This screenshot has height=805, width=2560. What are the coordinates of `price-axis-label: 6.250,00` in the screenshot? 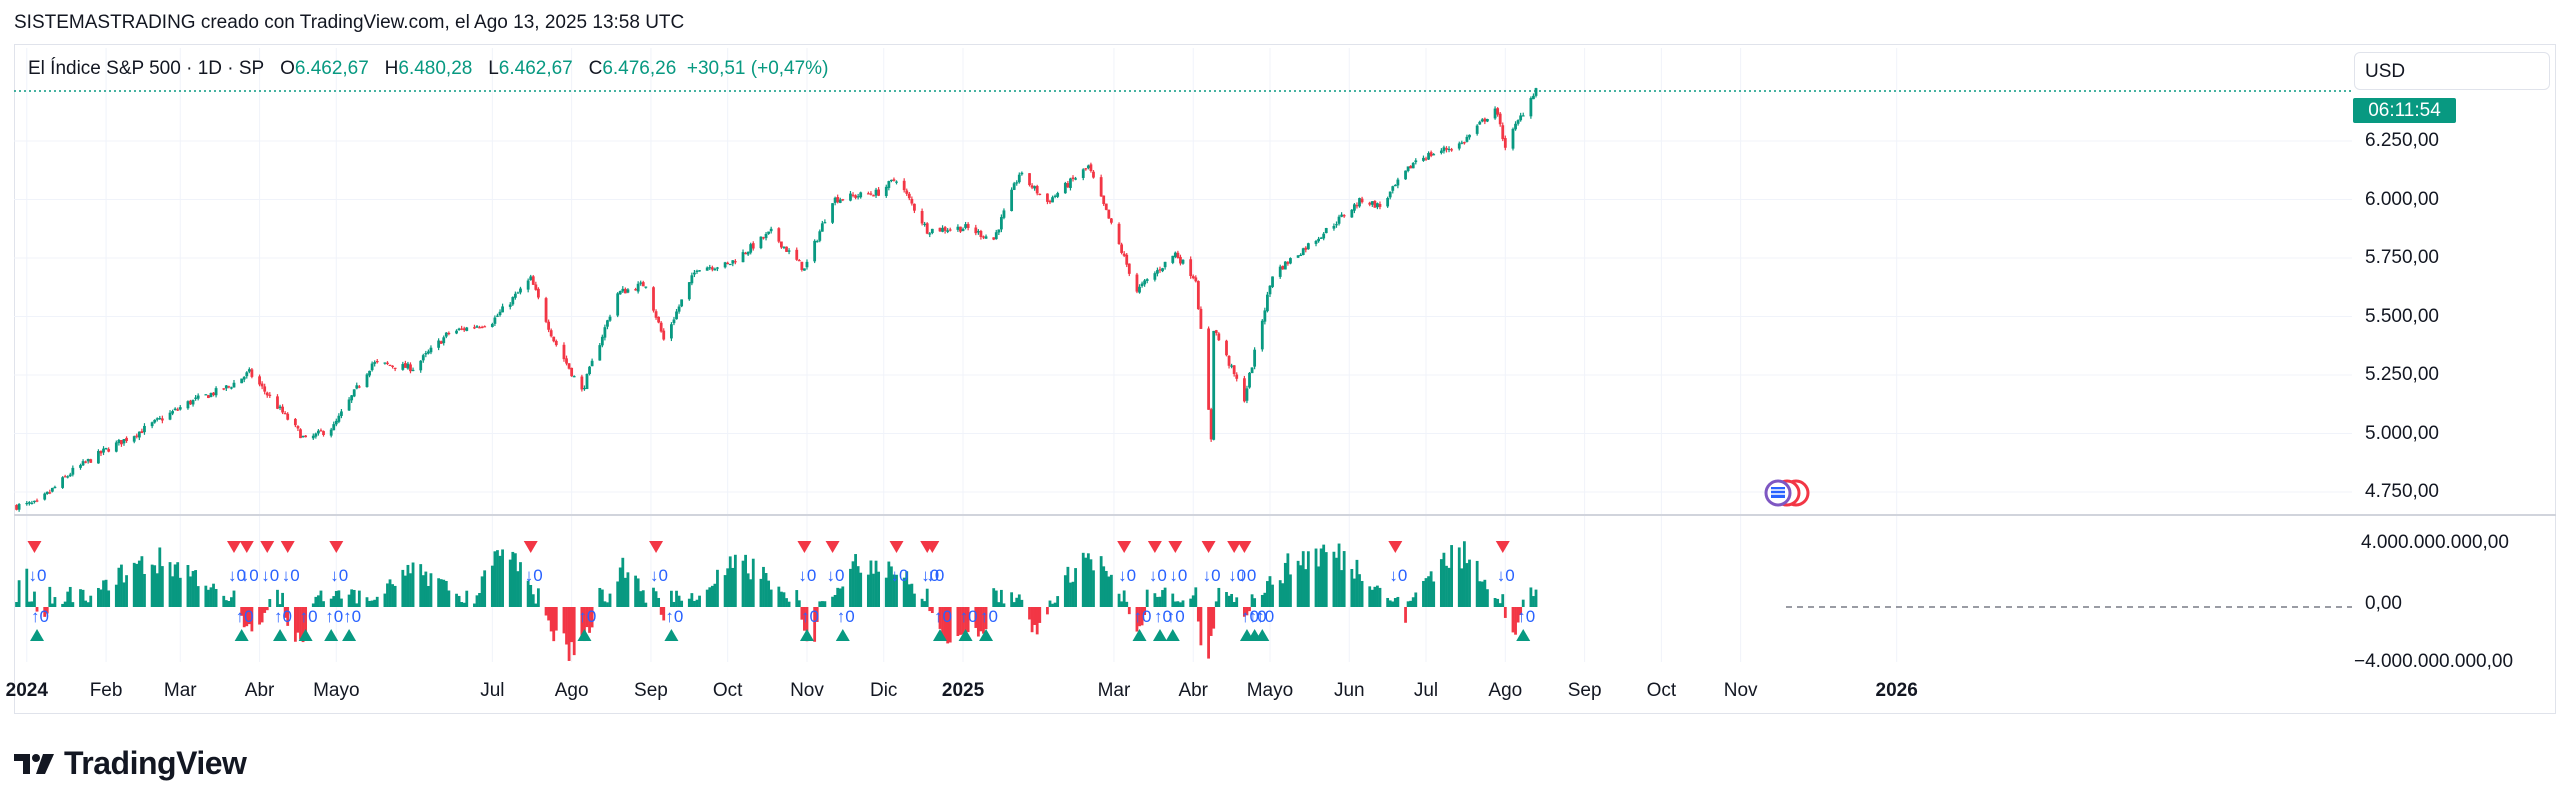 It's located at (2402, 140).